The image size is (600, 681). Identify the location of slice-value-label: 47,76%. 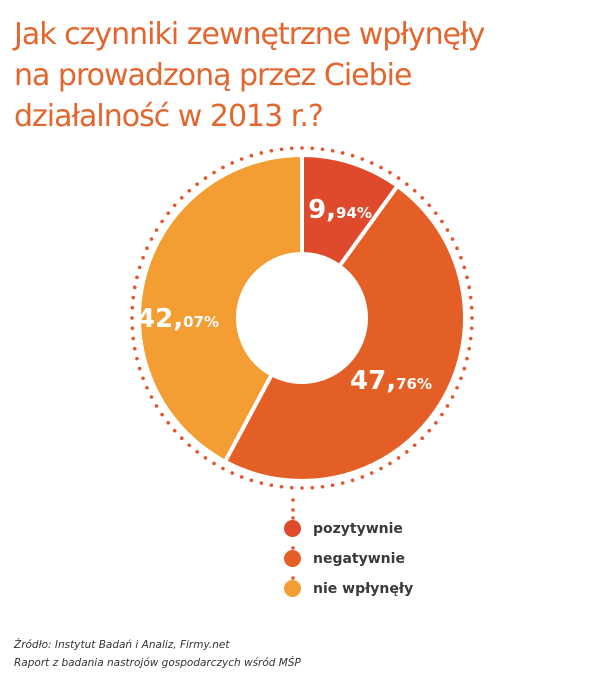
(391, 381).